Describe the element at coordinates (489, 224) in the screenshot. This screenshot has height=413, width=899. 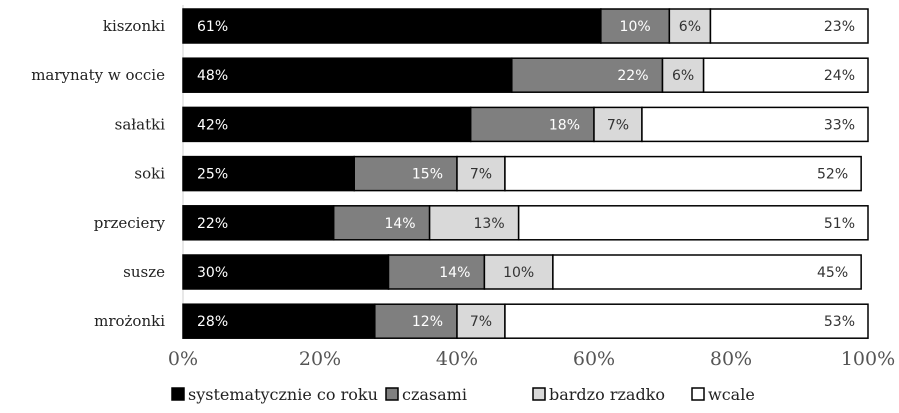
I see `value-label: 13%` at that location.